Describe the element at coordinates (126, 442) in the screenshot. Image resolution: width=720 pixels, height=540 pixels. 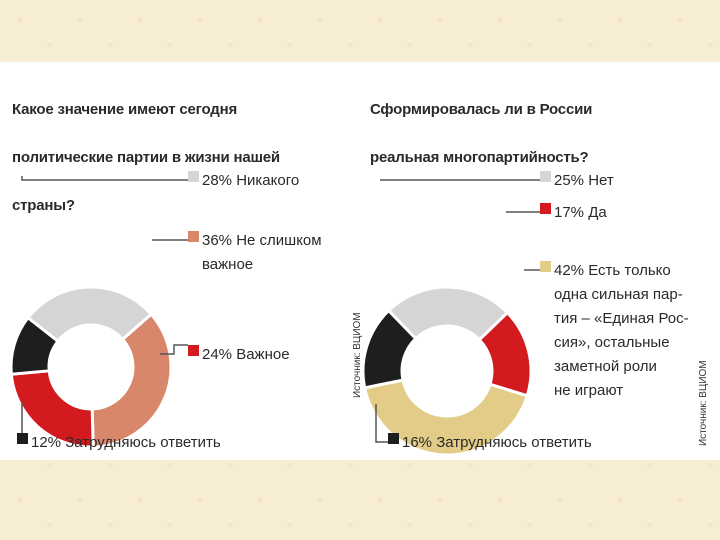
I see `slice-label: 12% Затрудняюсь ответить` at that location.